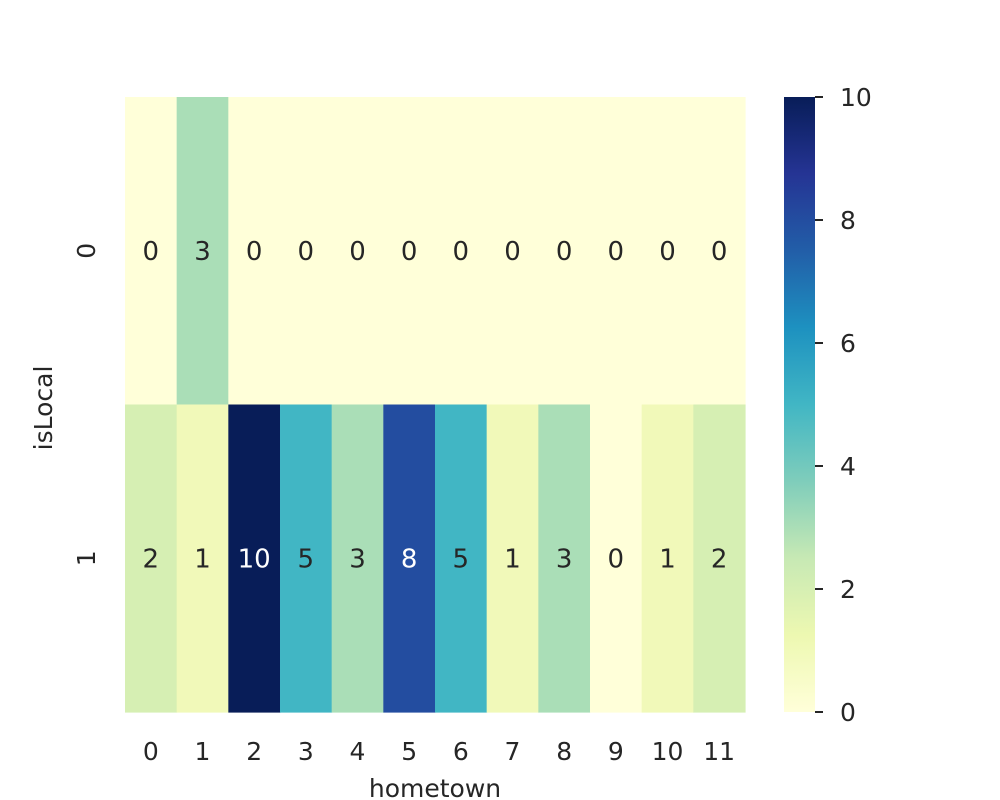 The image size is (1000, 800). Describe the element at coordinates (848, 466) in the screenshot. I see `colorbar-tick-label: 4` at that location.